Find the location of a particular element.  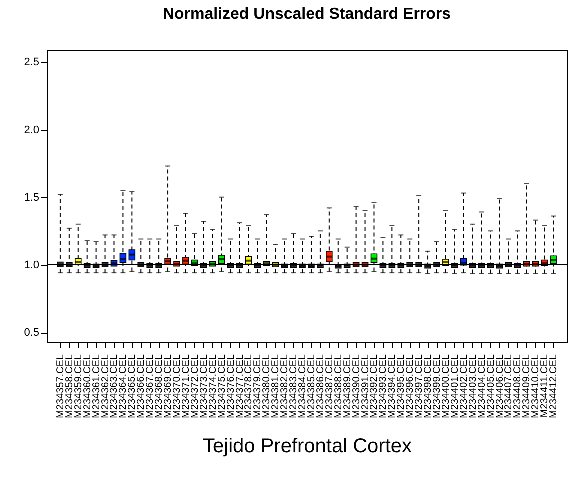

x-tick-label: M234400.CEL is located at coordinates (446, 386).